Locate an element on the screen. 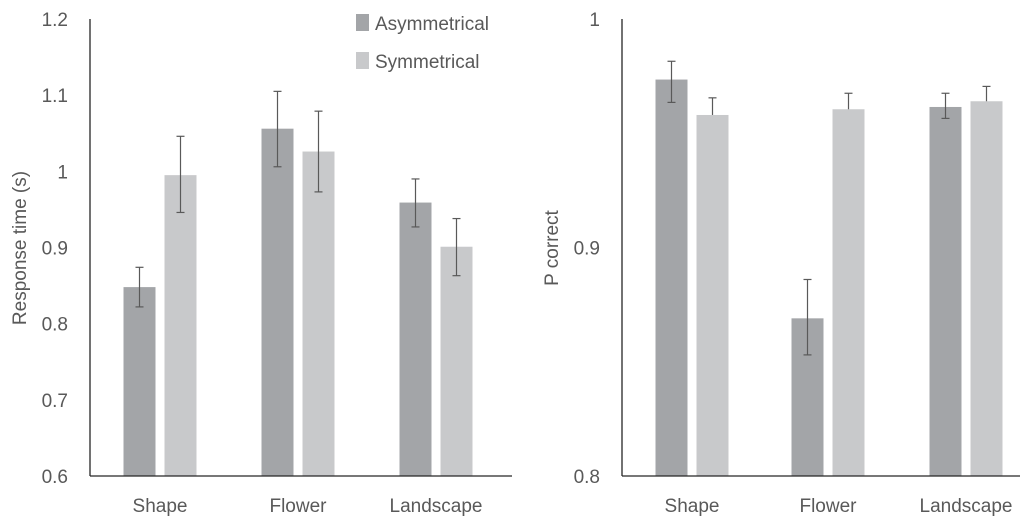 This screenshot has height=518, width=1027. legend-swatch-asymmetrical is located at coordinates (362, 22).